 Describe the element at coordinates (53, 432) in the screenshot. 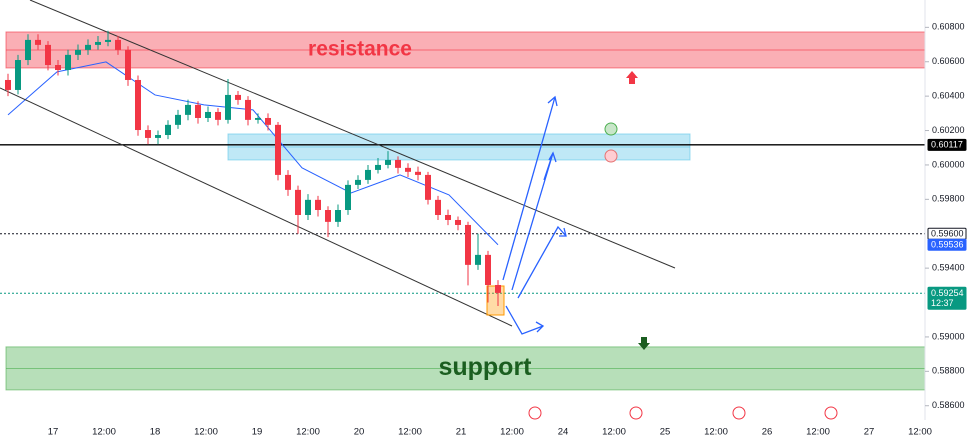

I see `x-tick-label: 17` at that location.